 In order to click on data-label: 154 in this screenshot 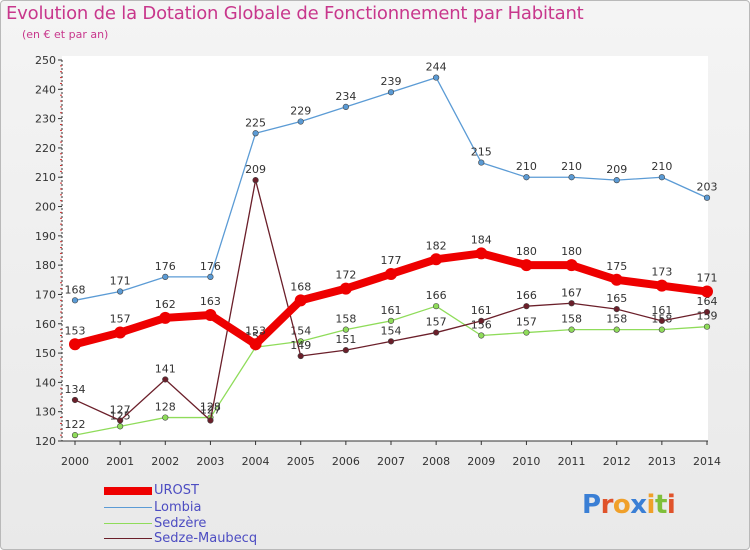, I will do `click(391, 330)`.